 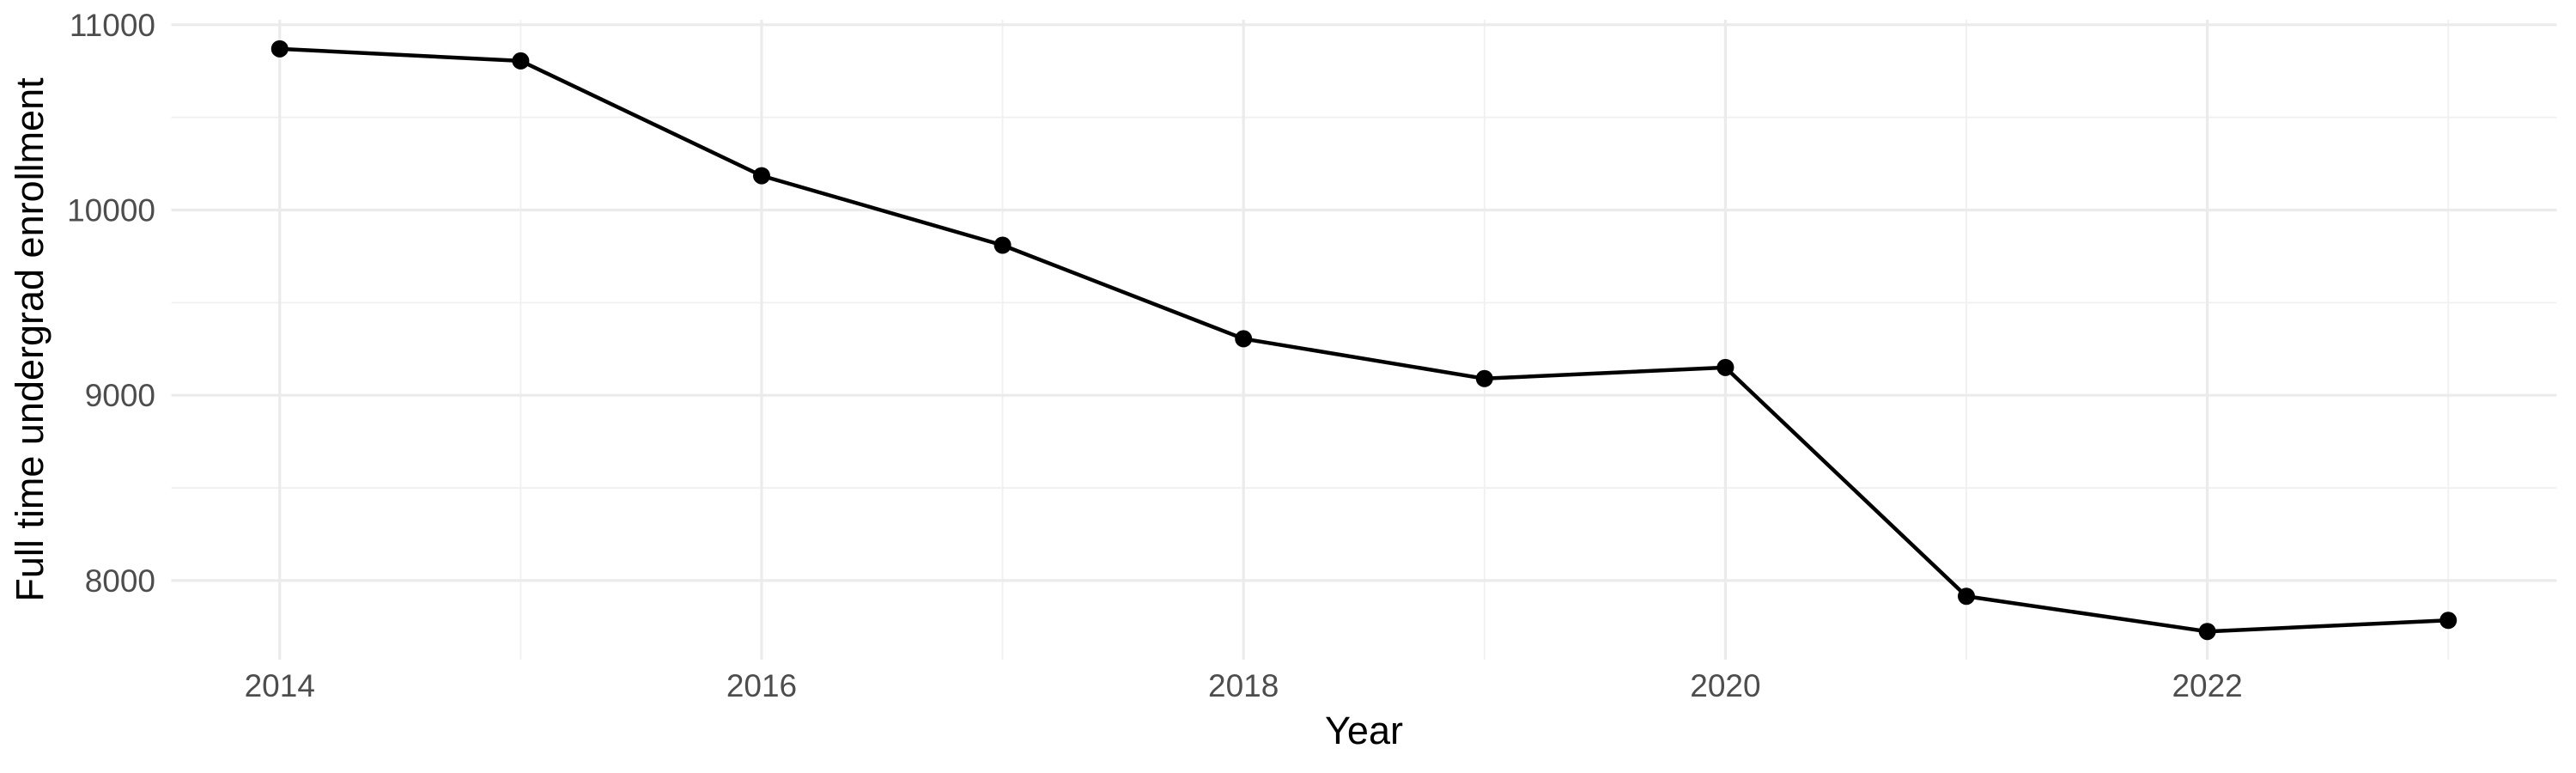 I want to click on x-axis-title: Year, so click(x=1364, y=730).